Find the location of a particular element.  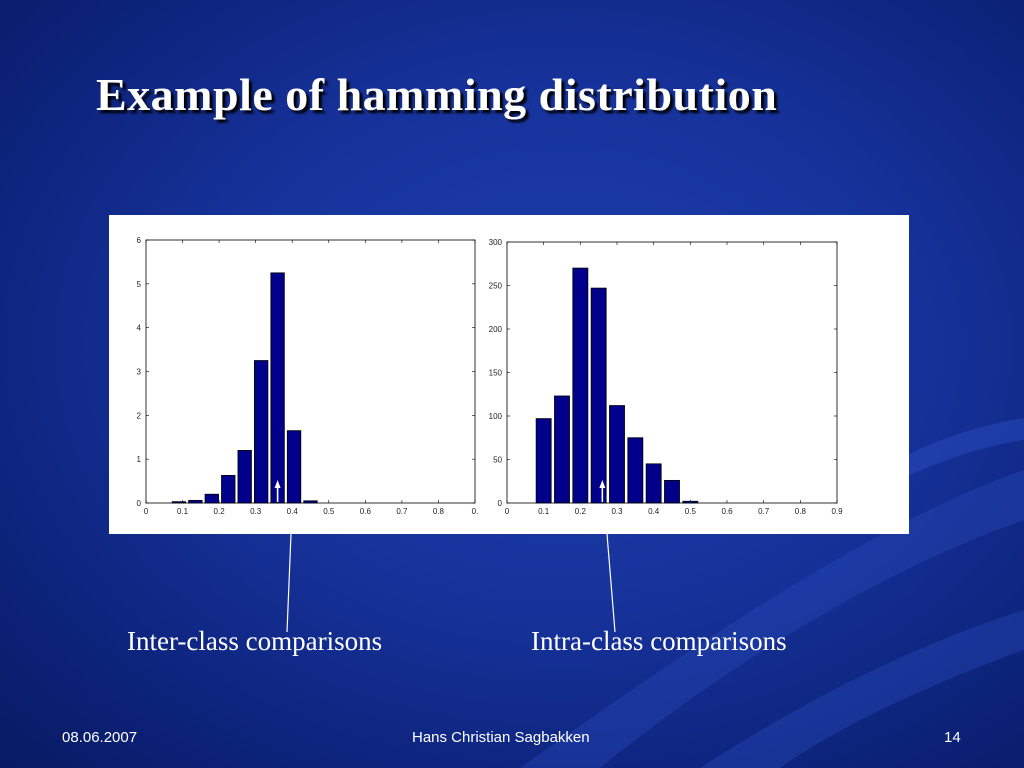

caption-intra-class: Intra-class comparisons is located at coordinates (659, 641).